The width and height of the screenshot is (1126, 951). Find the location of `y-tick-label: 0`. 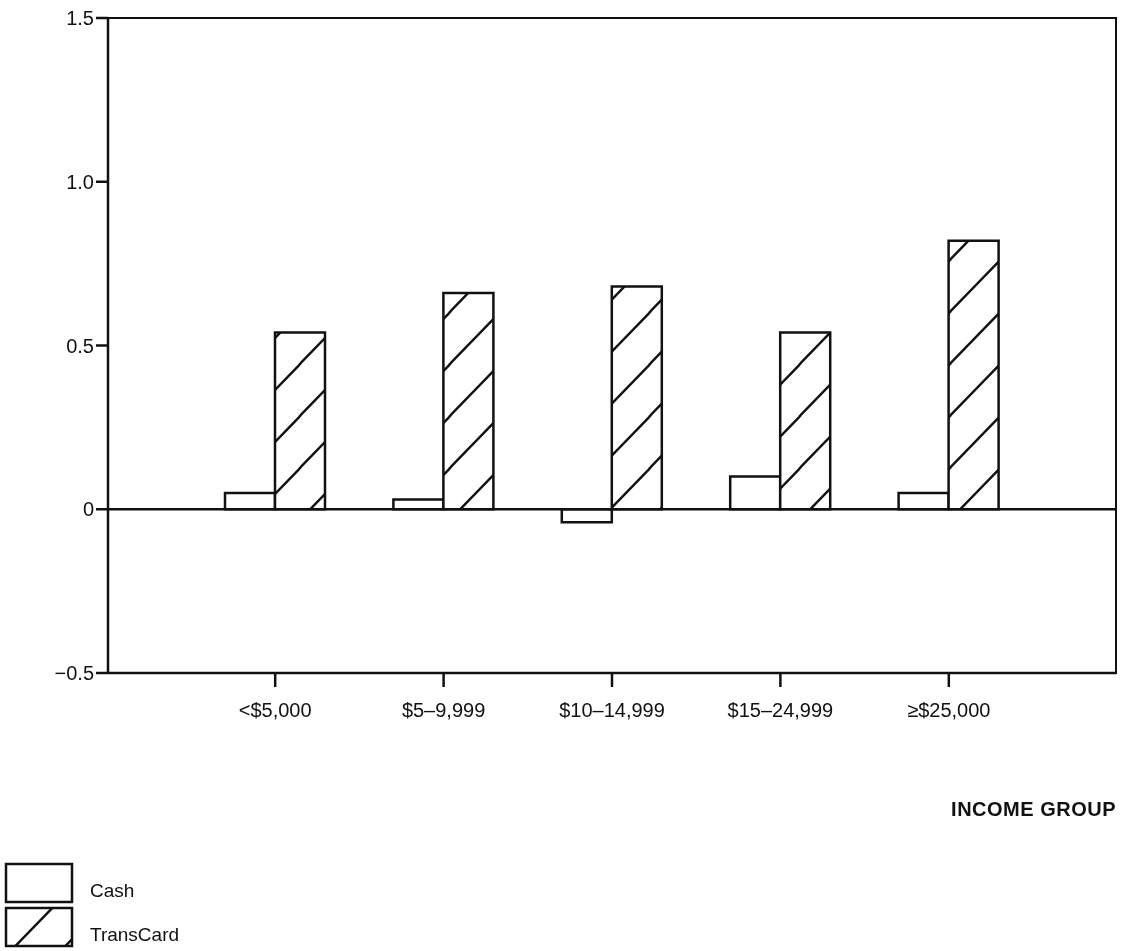

y-tick-label: 0 is located at coordinates (88, 509).